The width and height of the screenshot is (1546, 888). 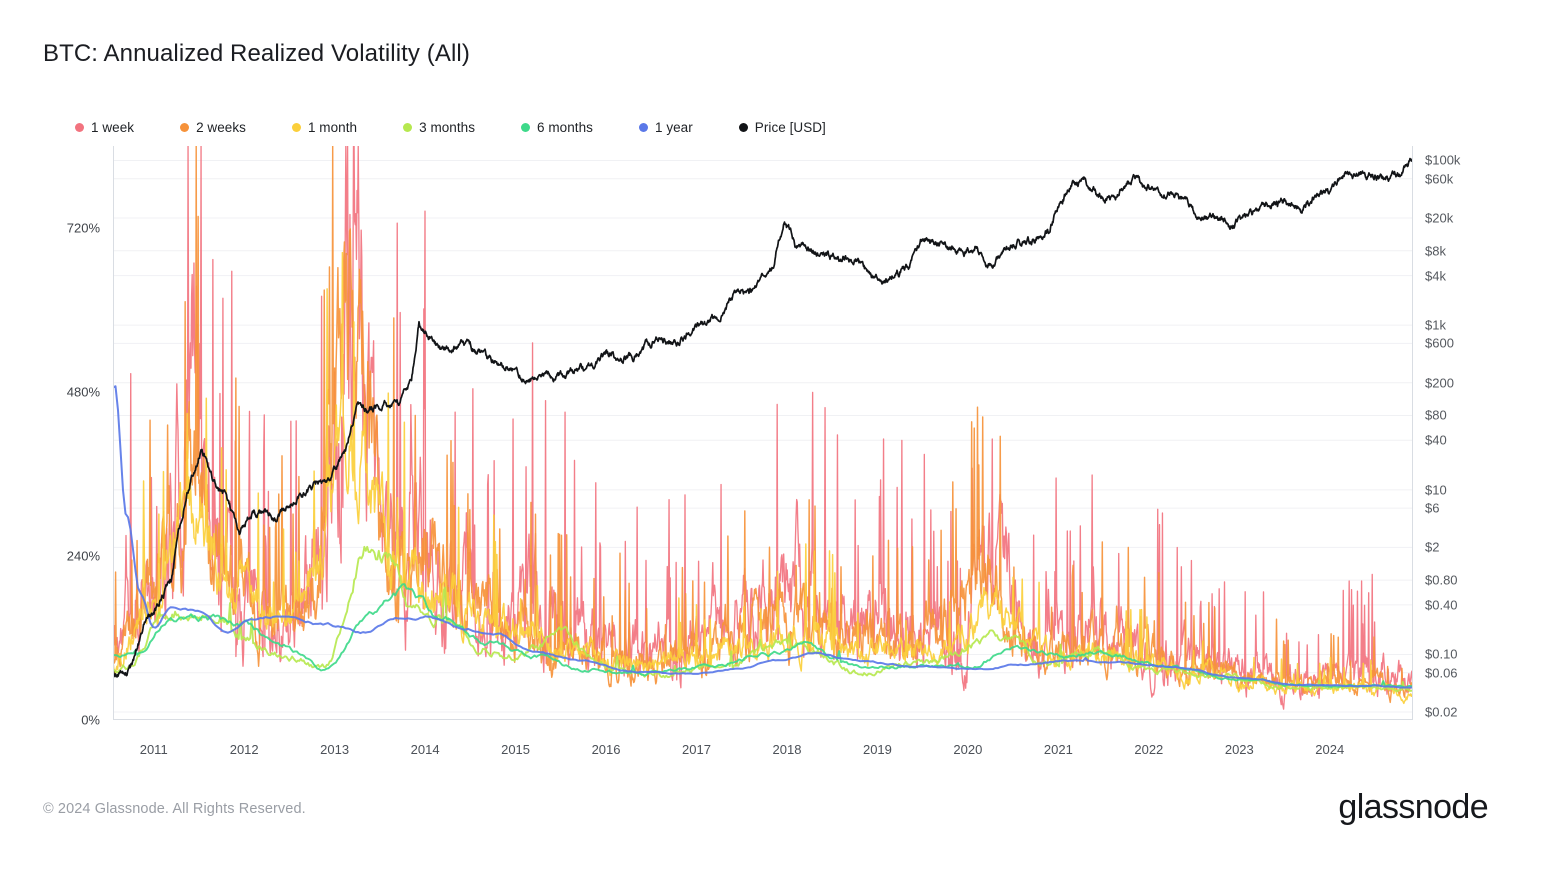 What do you see at coordinates (185, 127) in the screenshot?
I see `legend-color-dot-w2` at bounding box center [185, 127].